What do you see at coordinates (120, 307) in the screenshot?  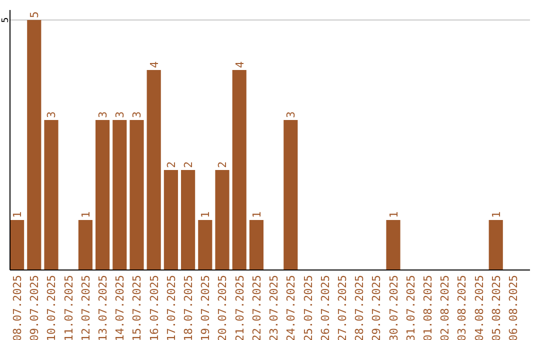 I see `x-tick-label: 14.07.2025` at bounding box center [120, 307].